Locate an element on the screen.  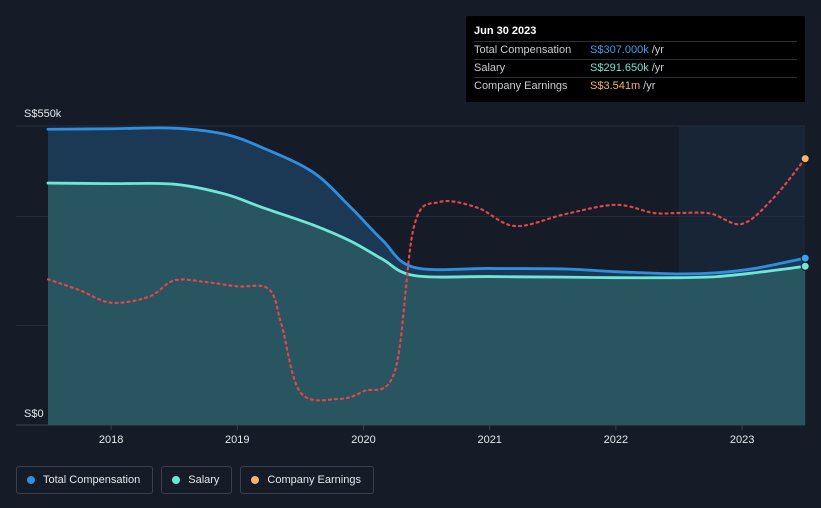
legend-item-total-compensation: Total Compensation is located at coordinates (85, 480).